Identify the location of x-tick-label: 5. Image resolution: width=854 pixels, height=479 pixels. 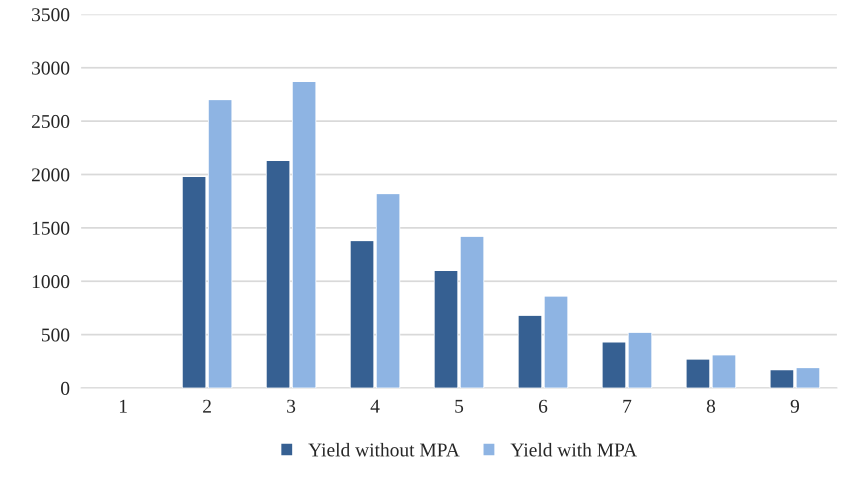
(459, 406).